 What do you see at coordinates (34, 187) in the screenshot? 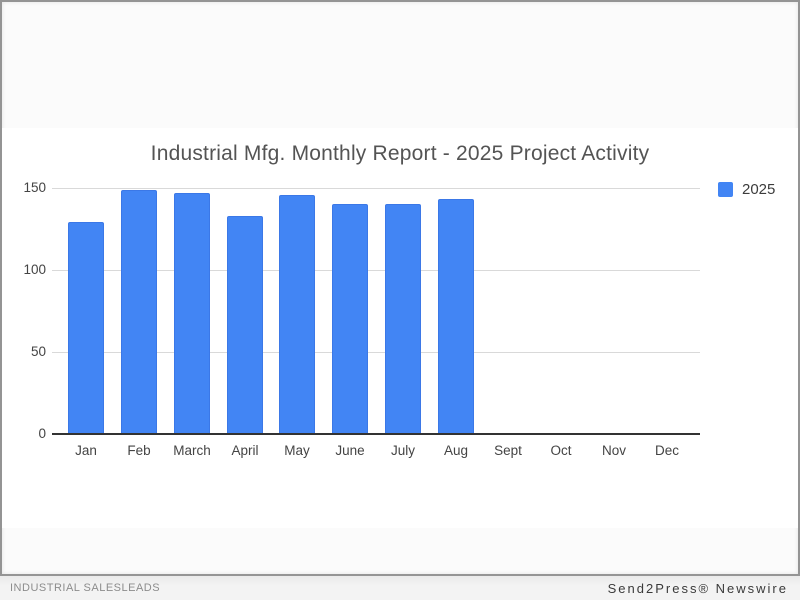
I see `y-tick-label-150: 150` at bounding box center [34, 187].